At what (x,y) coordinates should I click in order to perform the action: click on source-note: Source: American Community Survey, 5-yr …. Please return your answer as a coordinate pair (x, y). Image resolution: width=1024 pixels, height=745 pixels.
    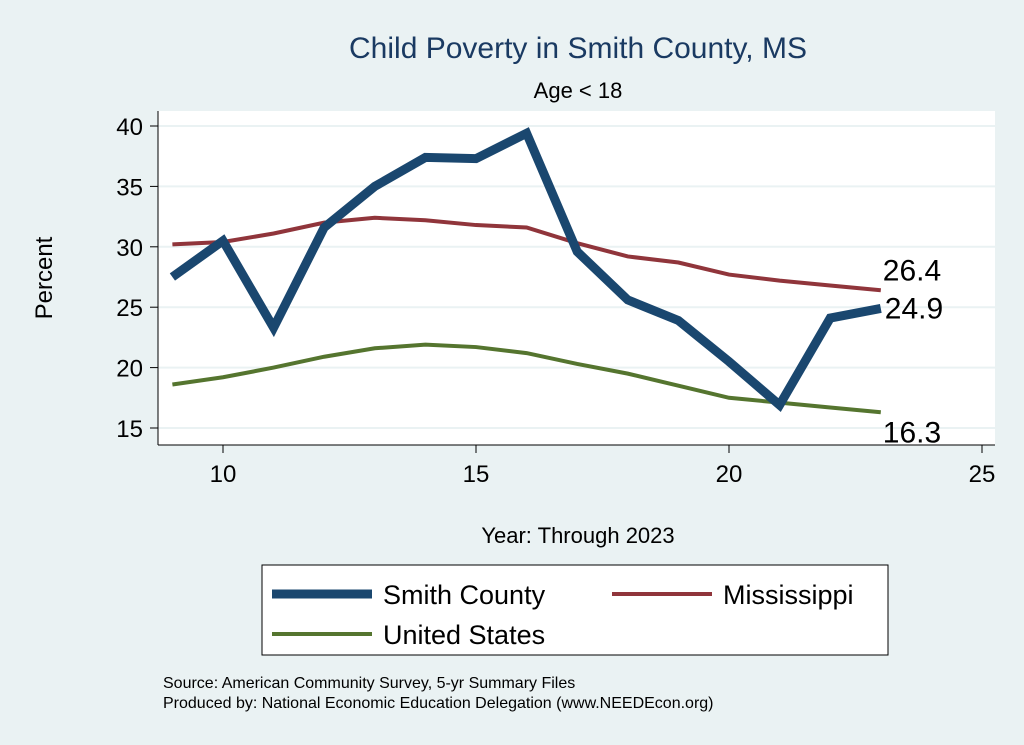
    Looking at the image, I should click on (369, 683).